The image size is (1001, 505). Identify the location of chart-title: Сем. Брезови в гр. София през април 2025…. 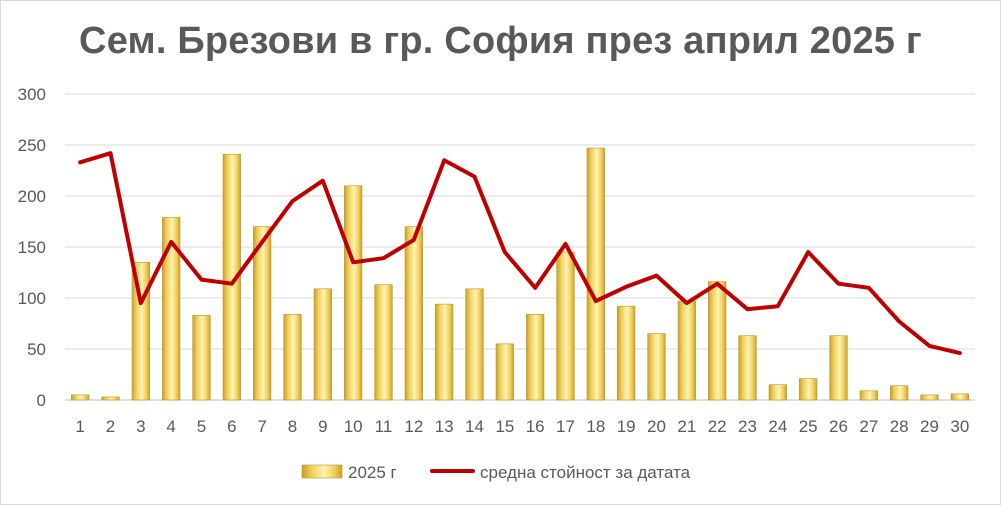
(500, 41).